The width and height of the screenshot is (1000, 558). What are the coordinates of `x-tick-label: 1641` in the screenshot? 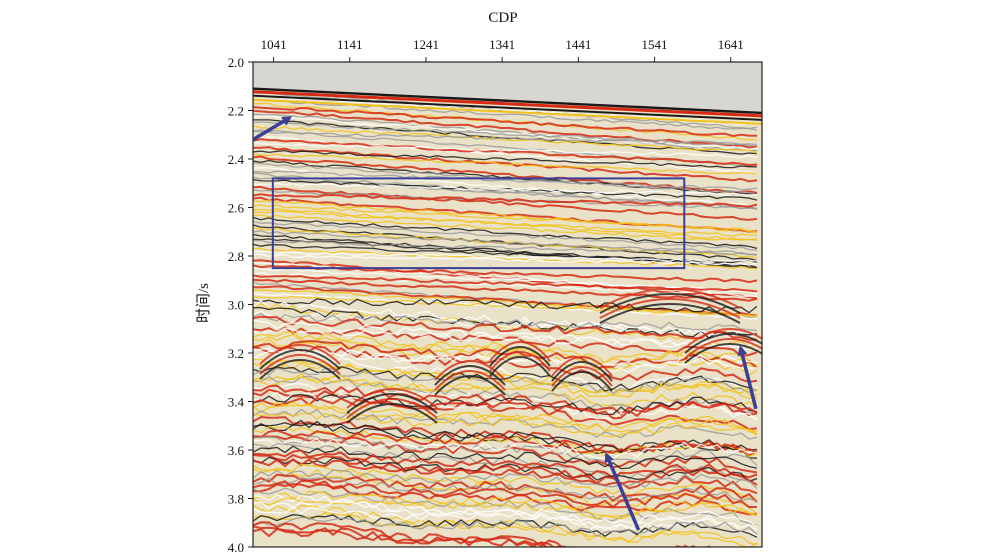 It's located at (731, 44).